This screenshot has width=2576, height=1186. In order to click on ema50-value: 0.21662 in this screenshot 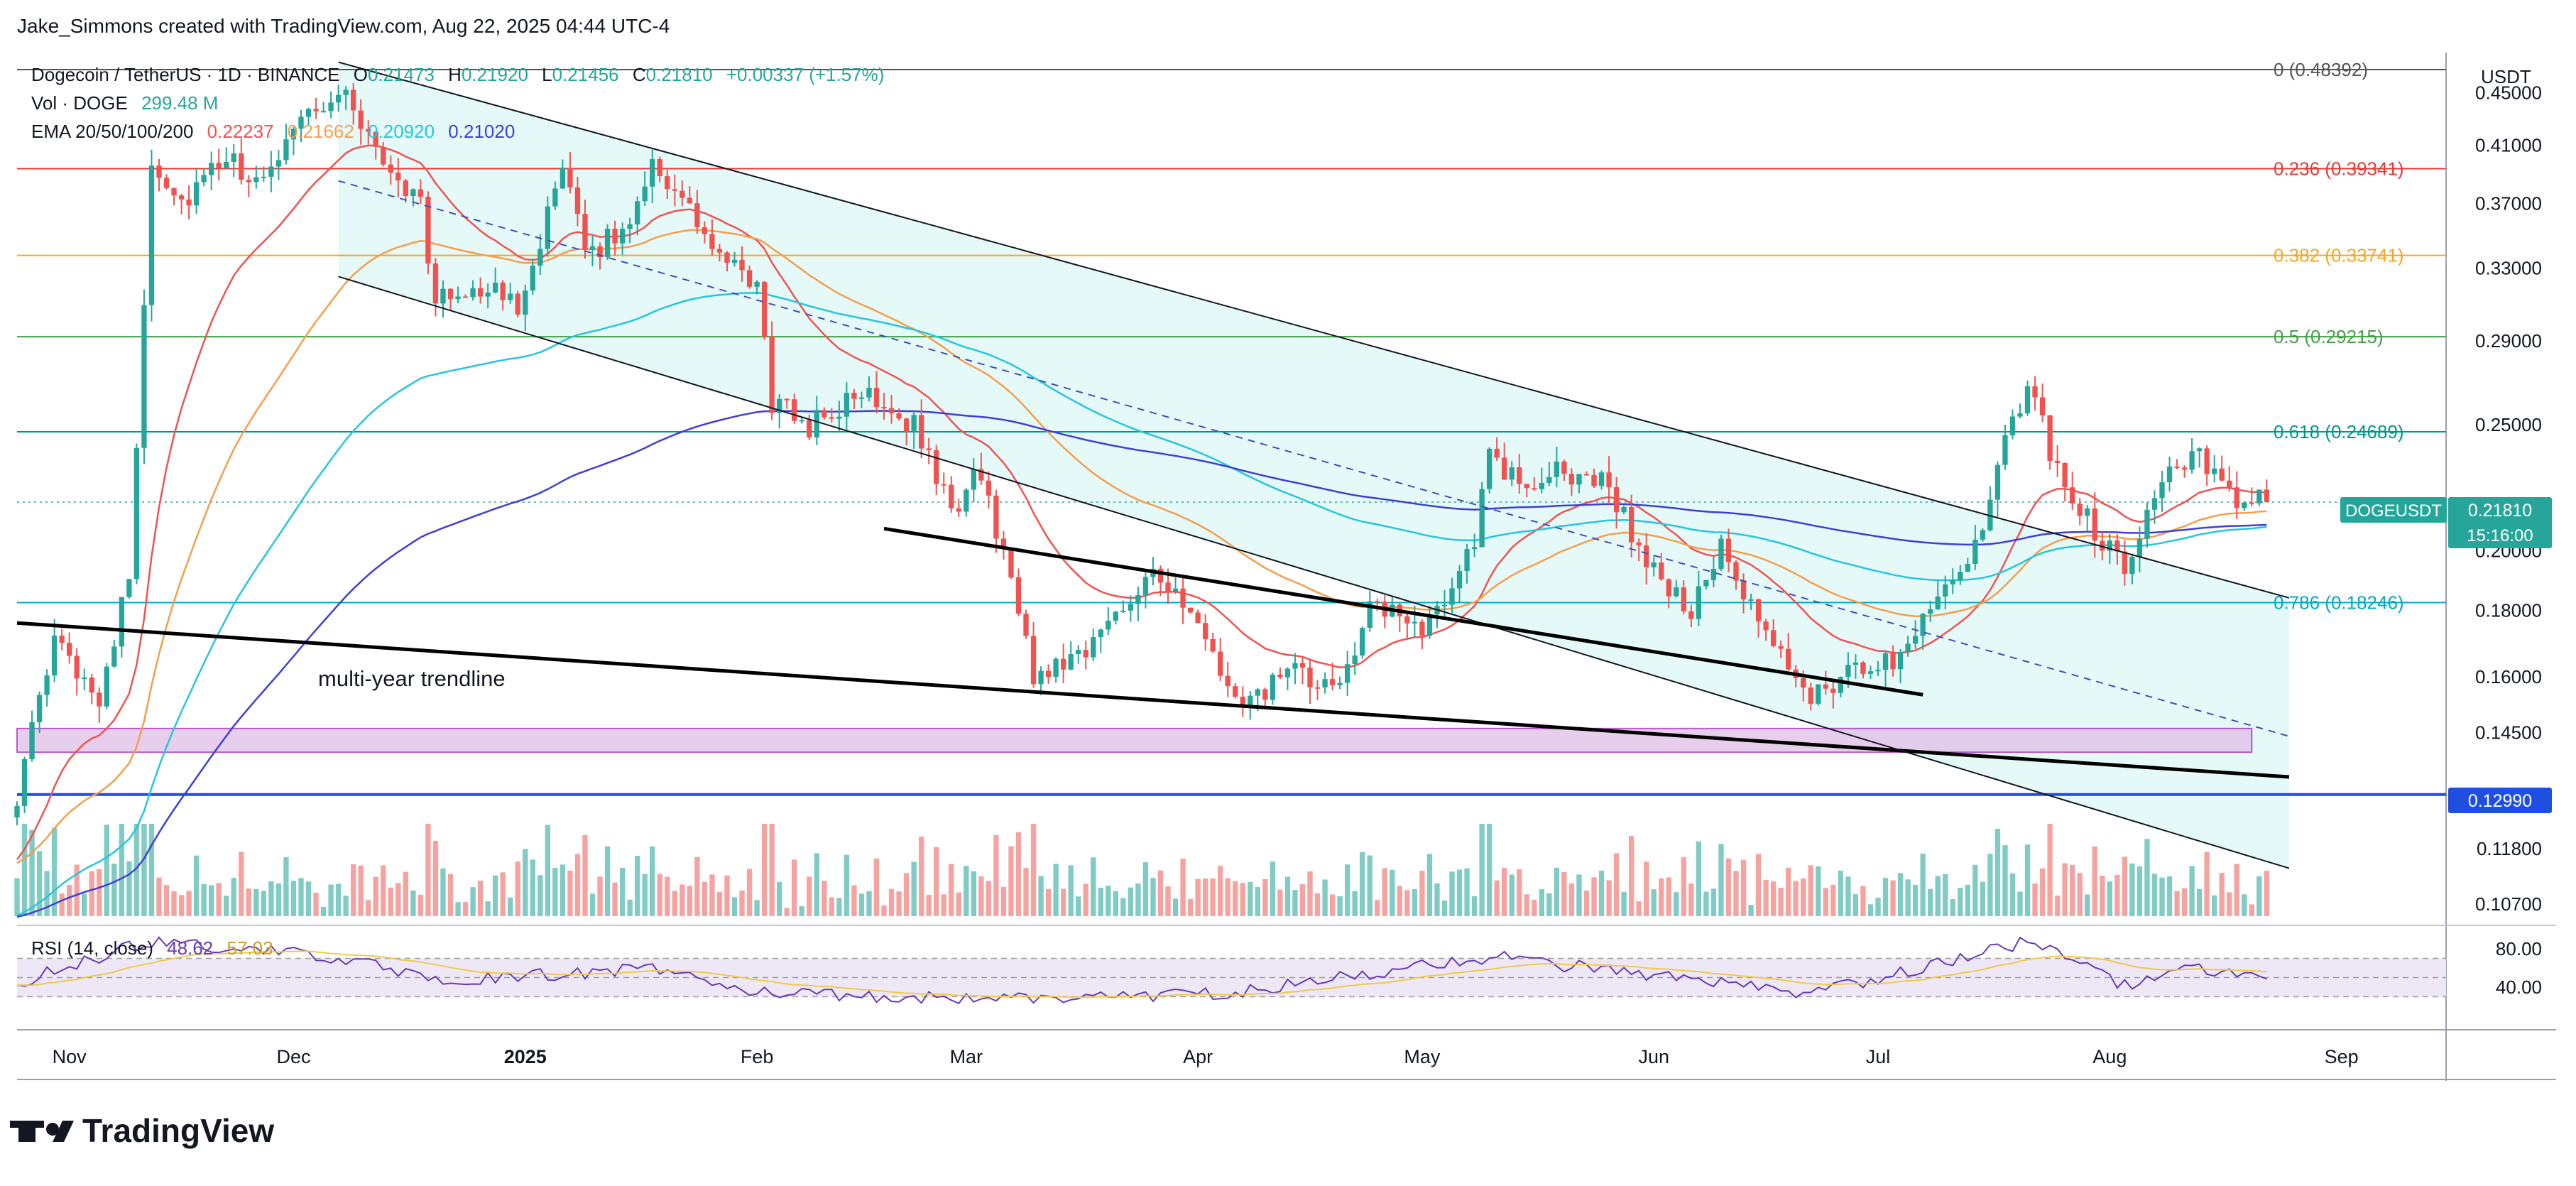, I will do `click(321, 131)`.